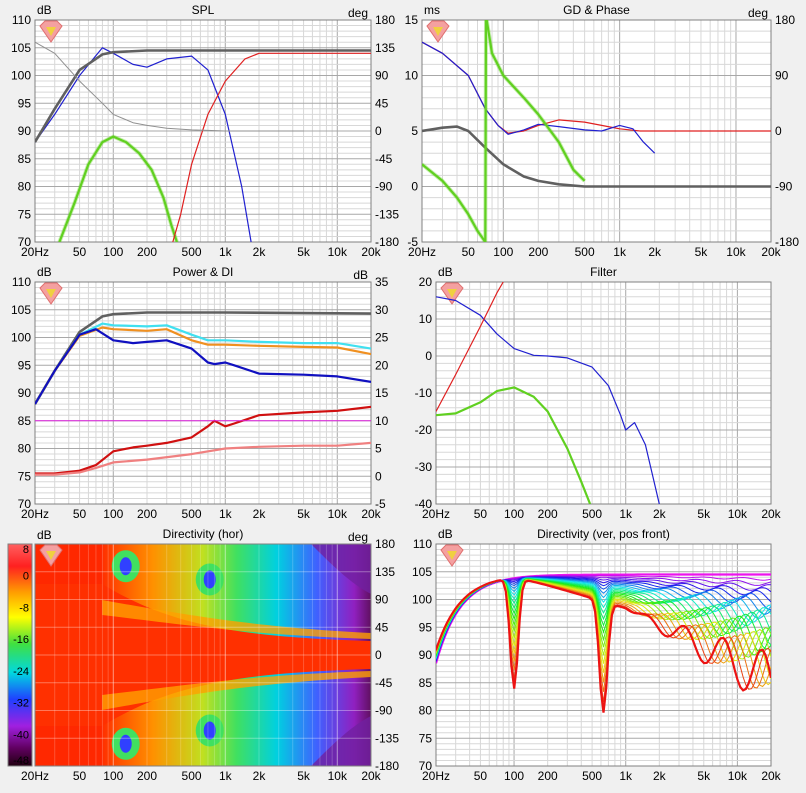 The height and width of the screenshot is (793, 806). What do you see at coordinates (424, 467) in the screenshot?
I see `y-tick-label: -30` at bounding box center [424, 467].